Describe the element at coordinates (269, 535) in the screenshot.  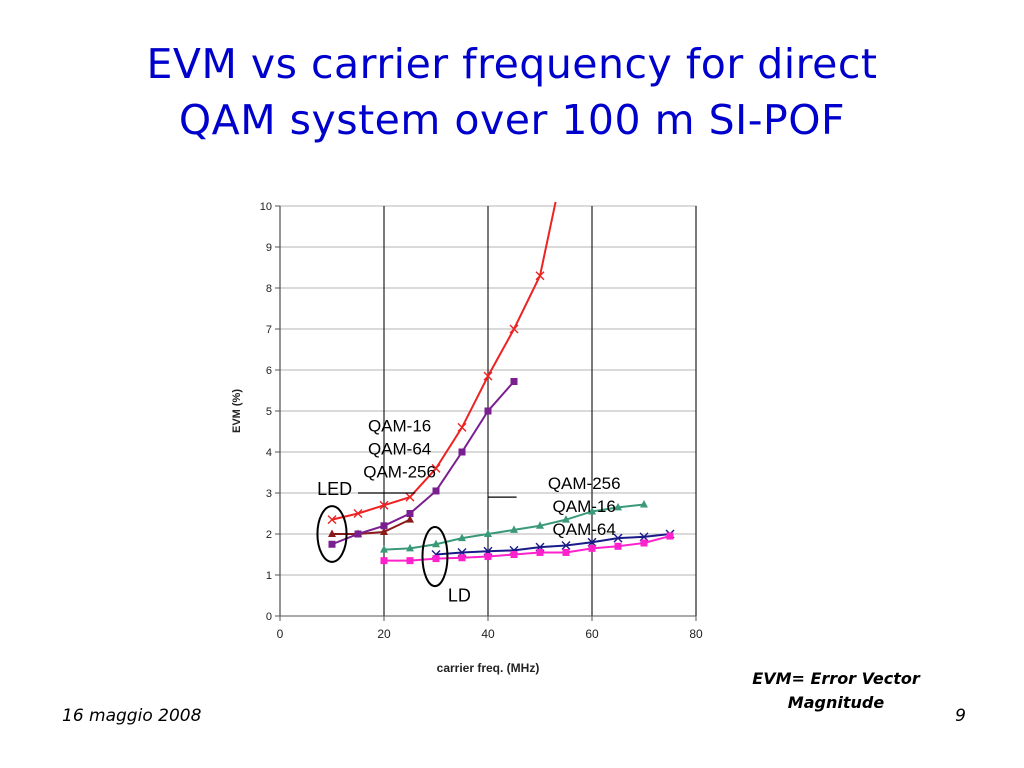
I see `y-tick-label: 2` at that location.